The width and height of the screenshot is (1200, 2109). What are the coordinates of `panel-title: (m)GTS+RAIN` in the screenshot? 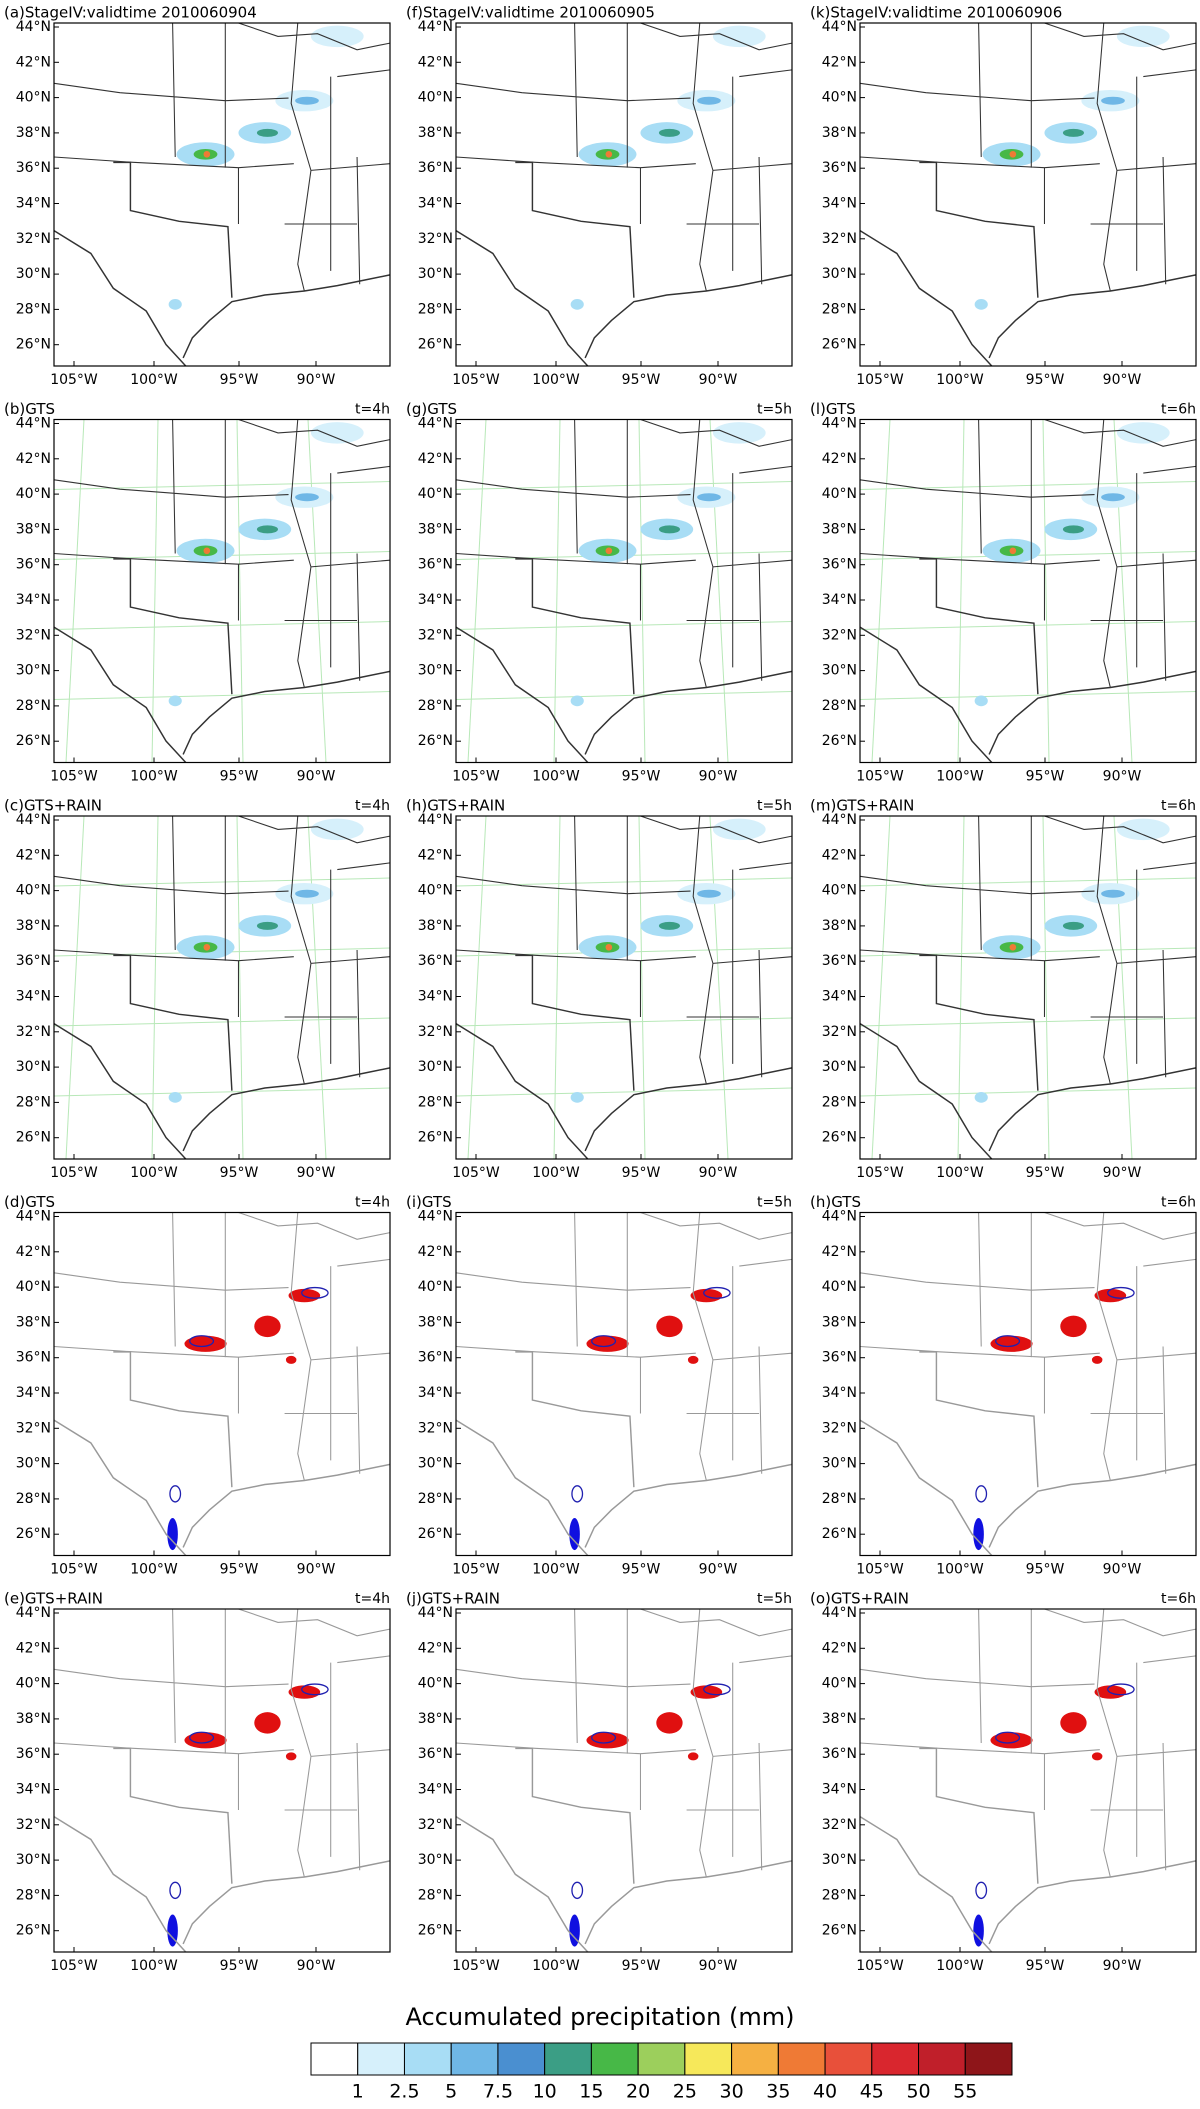 It's located at (862, 806).